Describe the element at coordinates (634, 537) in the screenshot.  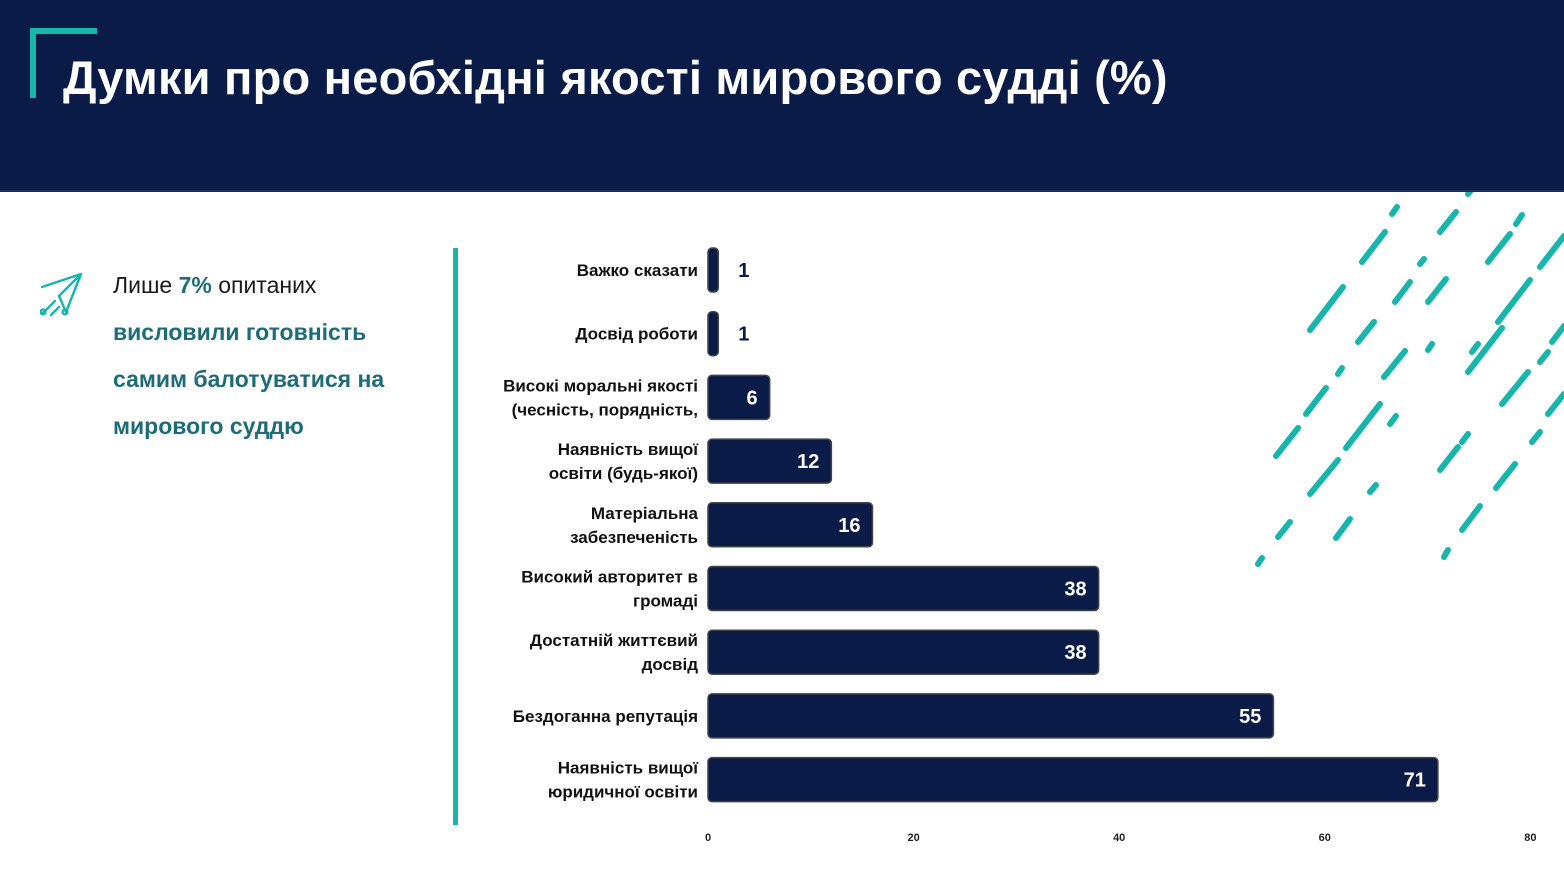
I see `category-label: забезпеченість` at that location.